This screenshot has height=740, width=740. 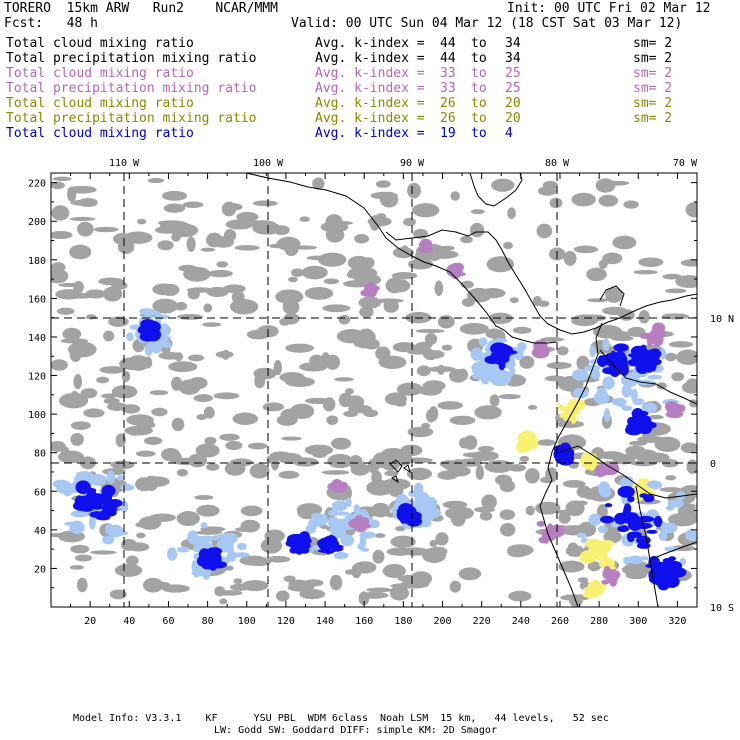 What do you see at coordinates (612, 296) in the screenshot?
I see `coastline-lake` at bounding box center [612, 296].